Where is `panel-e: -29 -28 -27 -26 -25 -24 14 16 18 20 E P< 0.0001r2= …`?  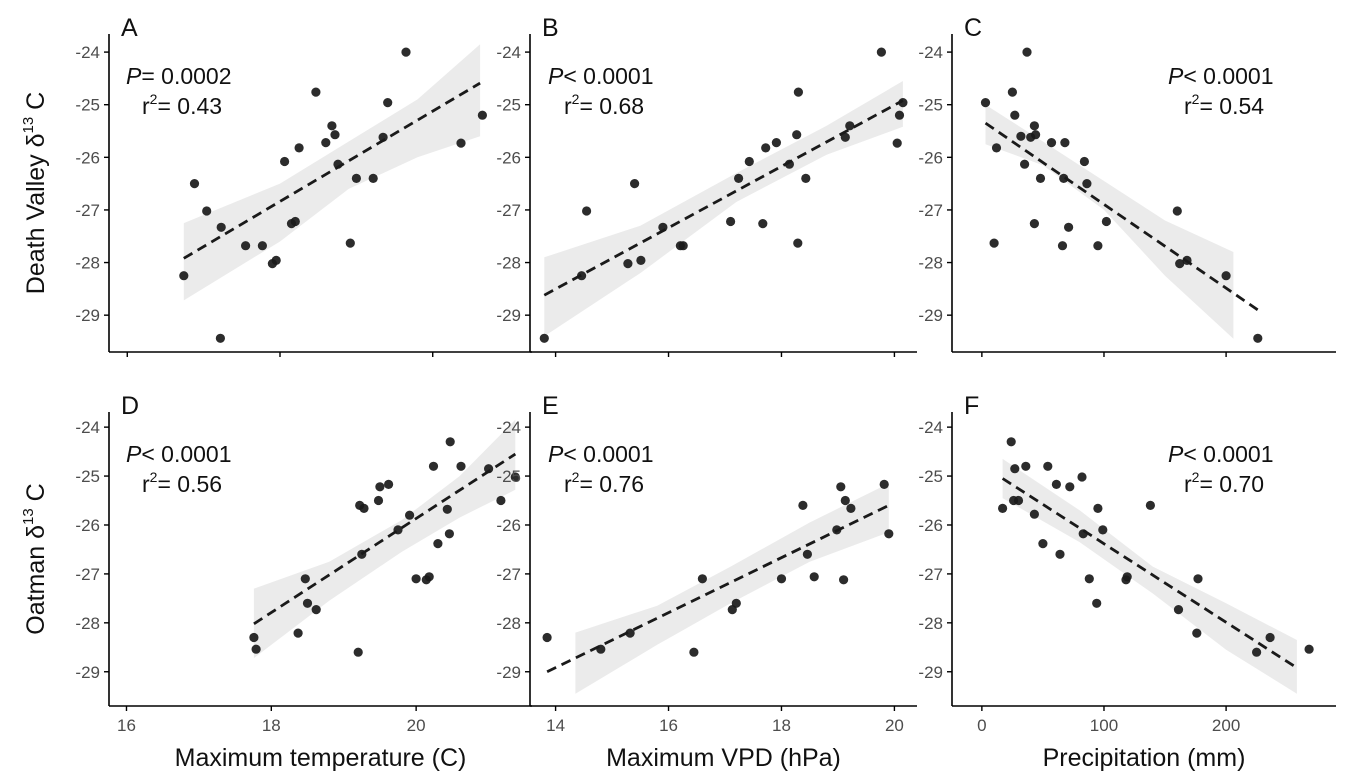 panel-e: -29 -28 -27 -26 -25 -24 14 16 18 20 E P< 0.0001r2= … is located at coordinates (706, 563).